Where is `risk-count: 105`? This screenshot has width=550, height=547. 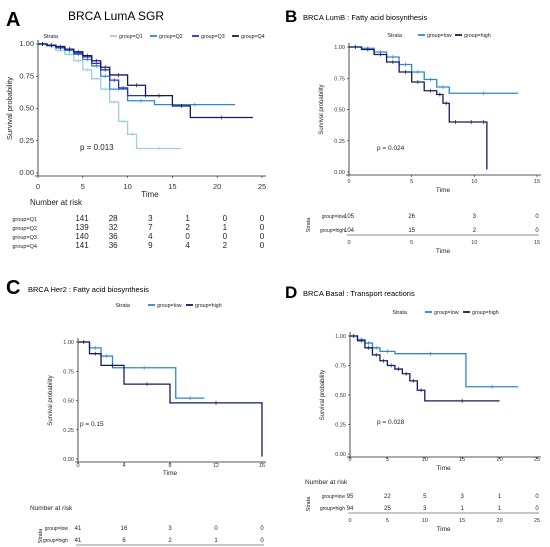 risk-count: 105 is located at coordinates (349, 217).